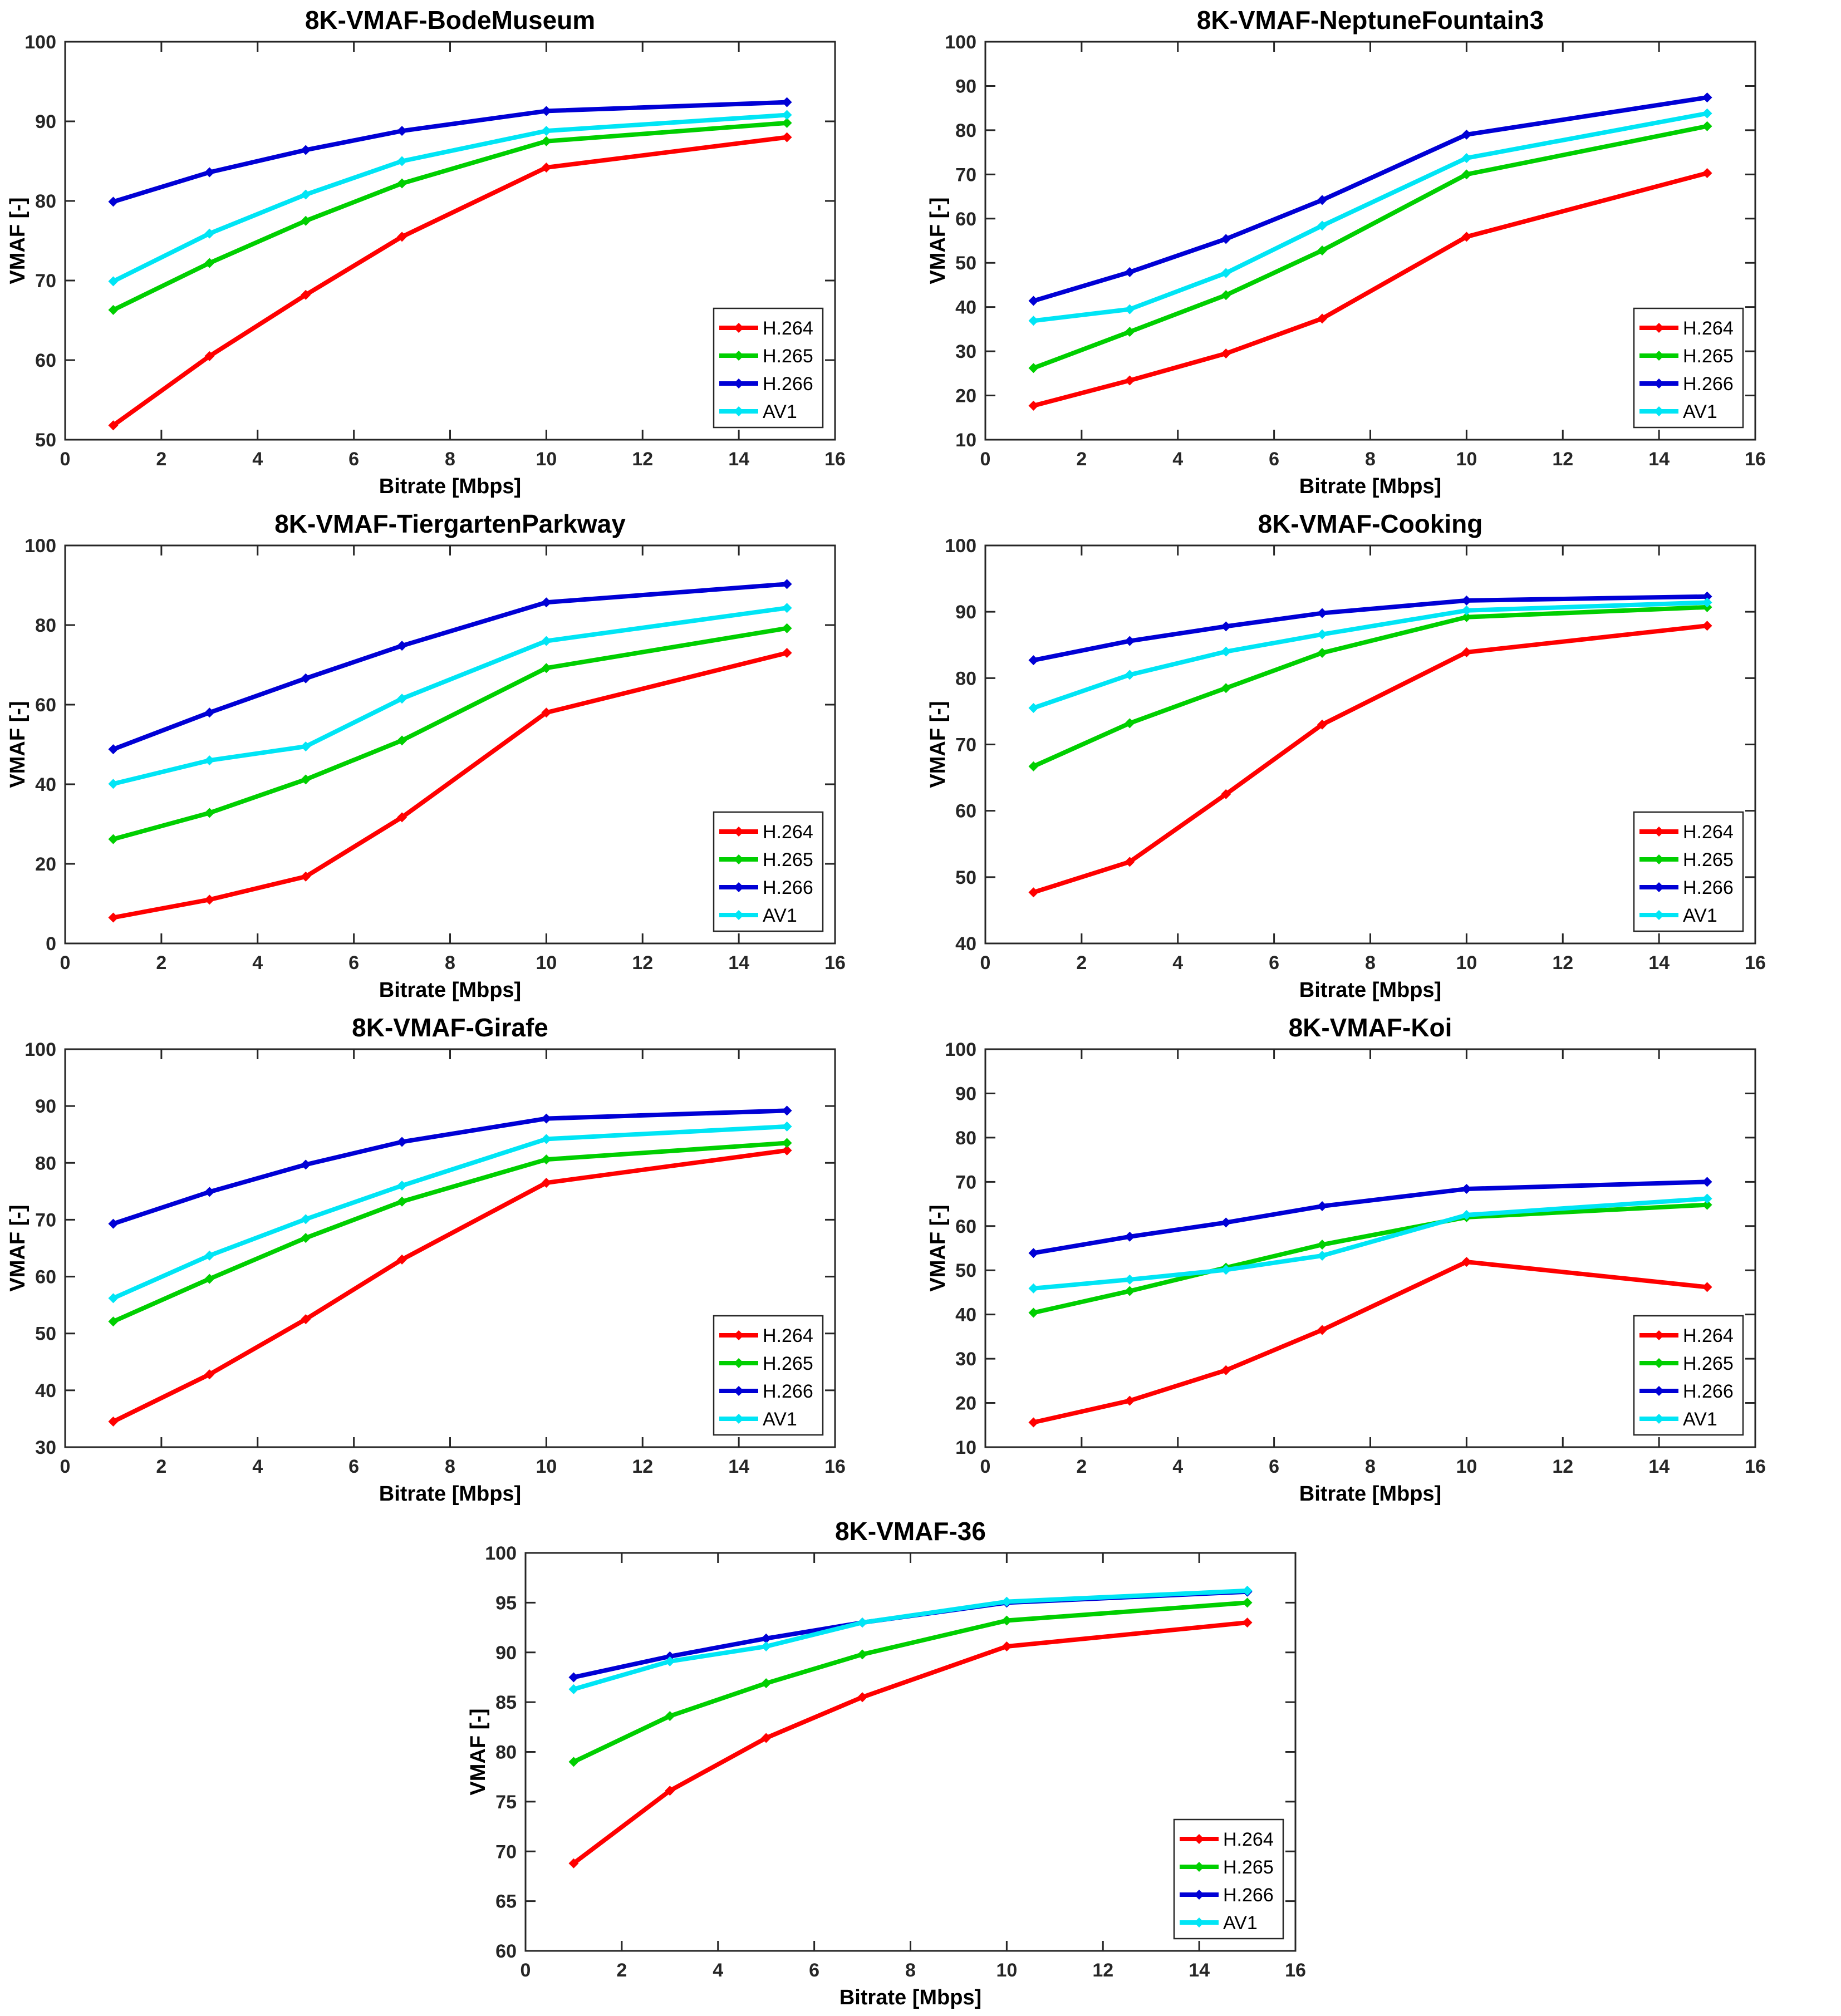 The width and height of the screenshot is (1841, 2016). I want to click on chart-title: 8K-VMAF-36, so click(910, 1531).